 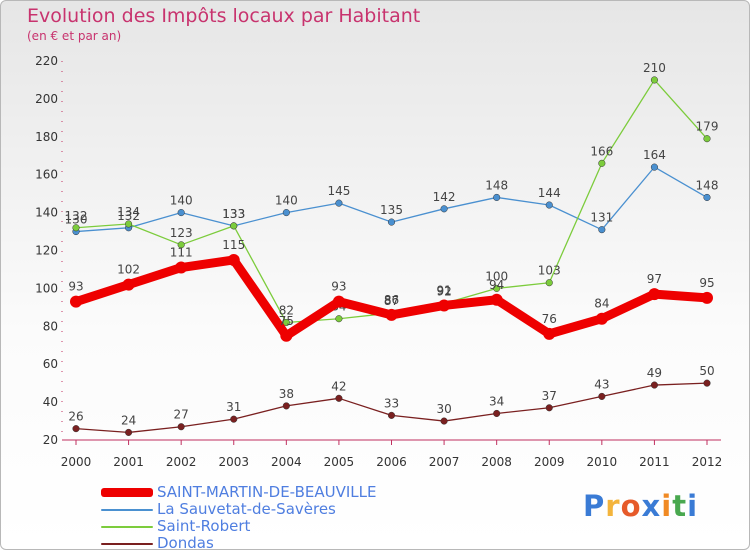 I want to click on data-label: 75, so click(x=286, y=321).